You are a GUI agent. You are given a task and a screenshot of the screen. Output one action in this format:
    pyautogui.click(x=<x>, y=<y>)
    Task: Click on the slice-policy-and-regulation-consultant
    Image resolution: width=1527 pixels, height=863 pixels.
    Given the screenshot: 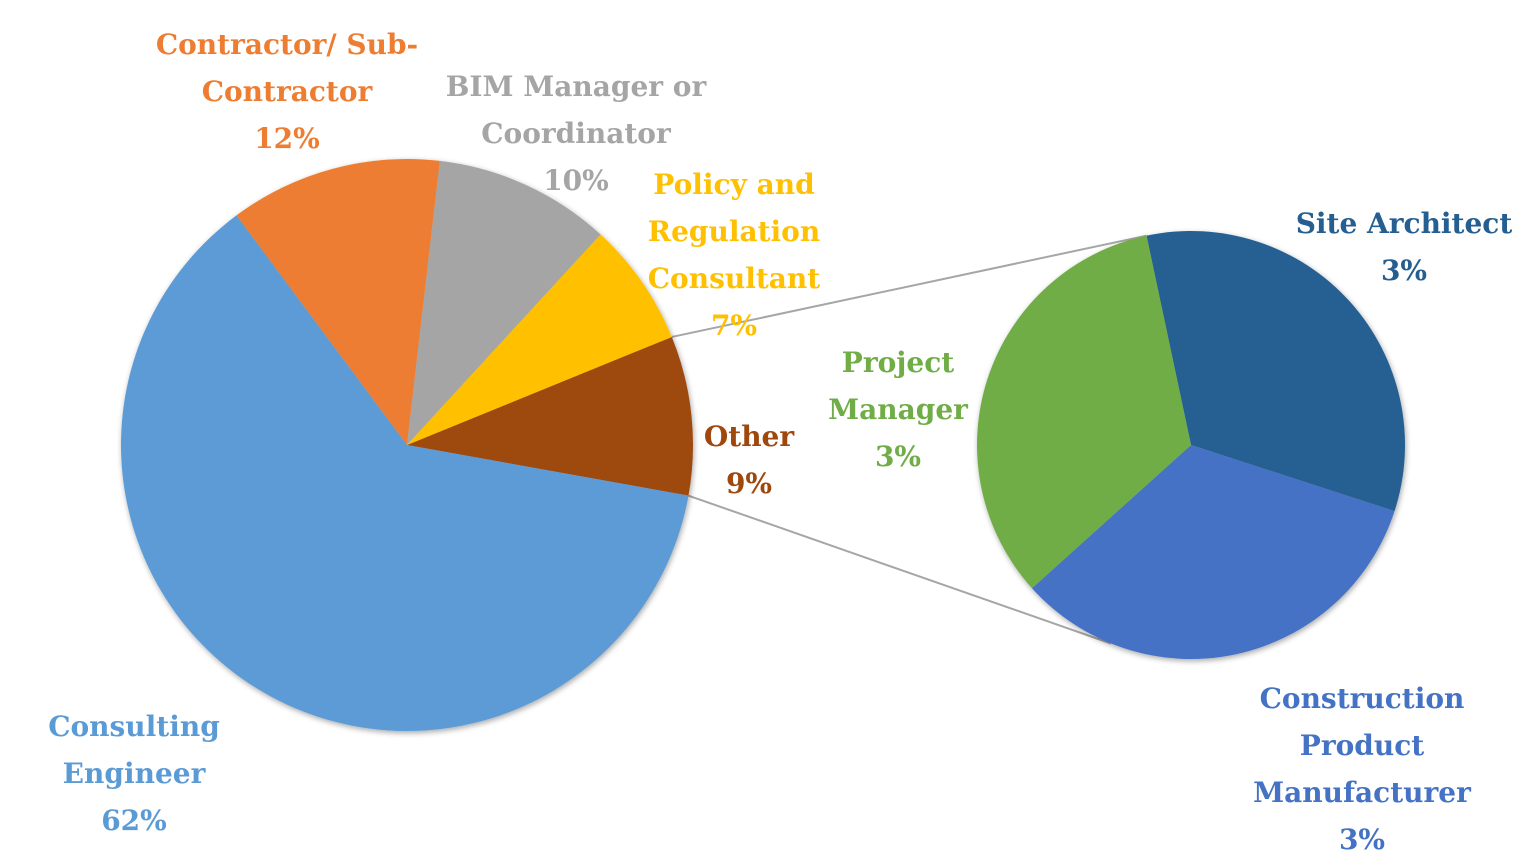 What is the action you would take?
    pyautogui.click(x=539, y=339)
    